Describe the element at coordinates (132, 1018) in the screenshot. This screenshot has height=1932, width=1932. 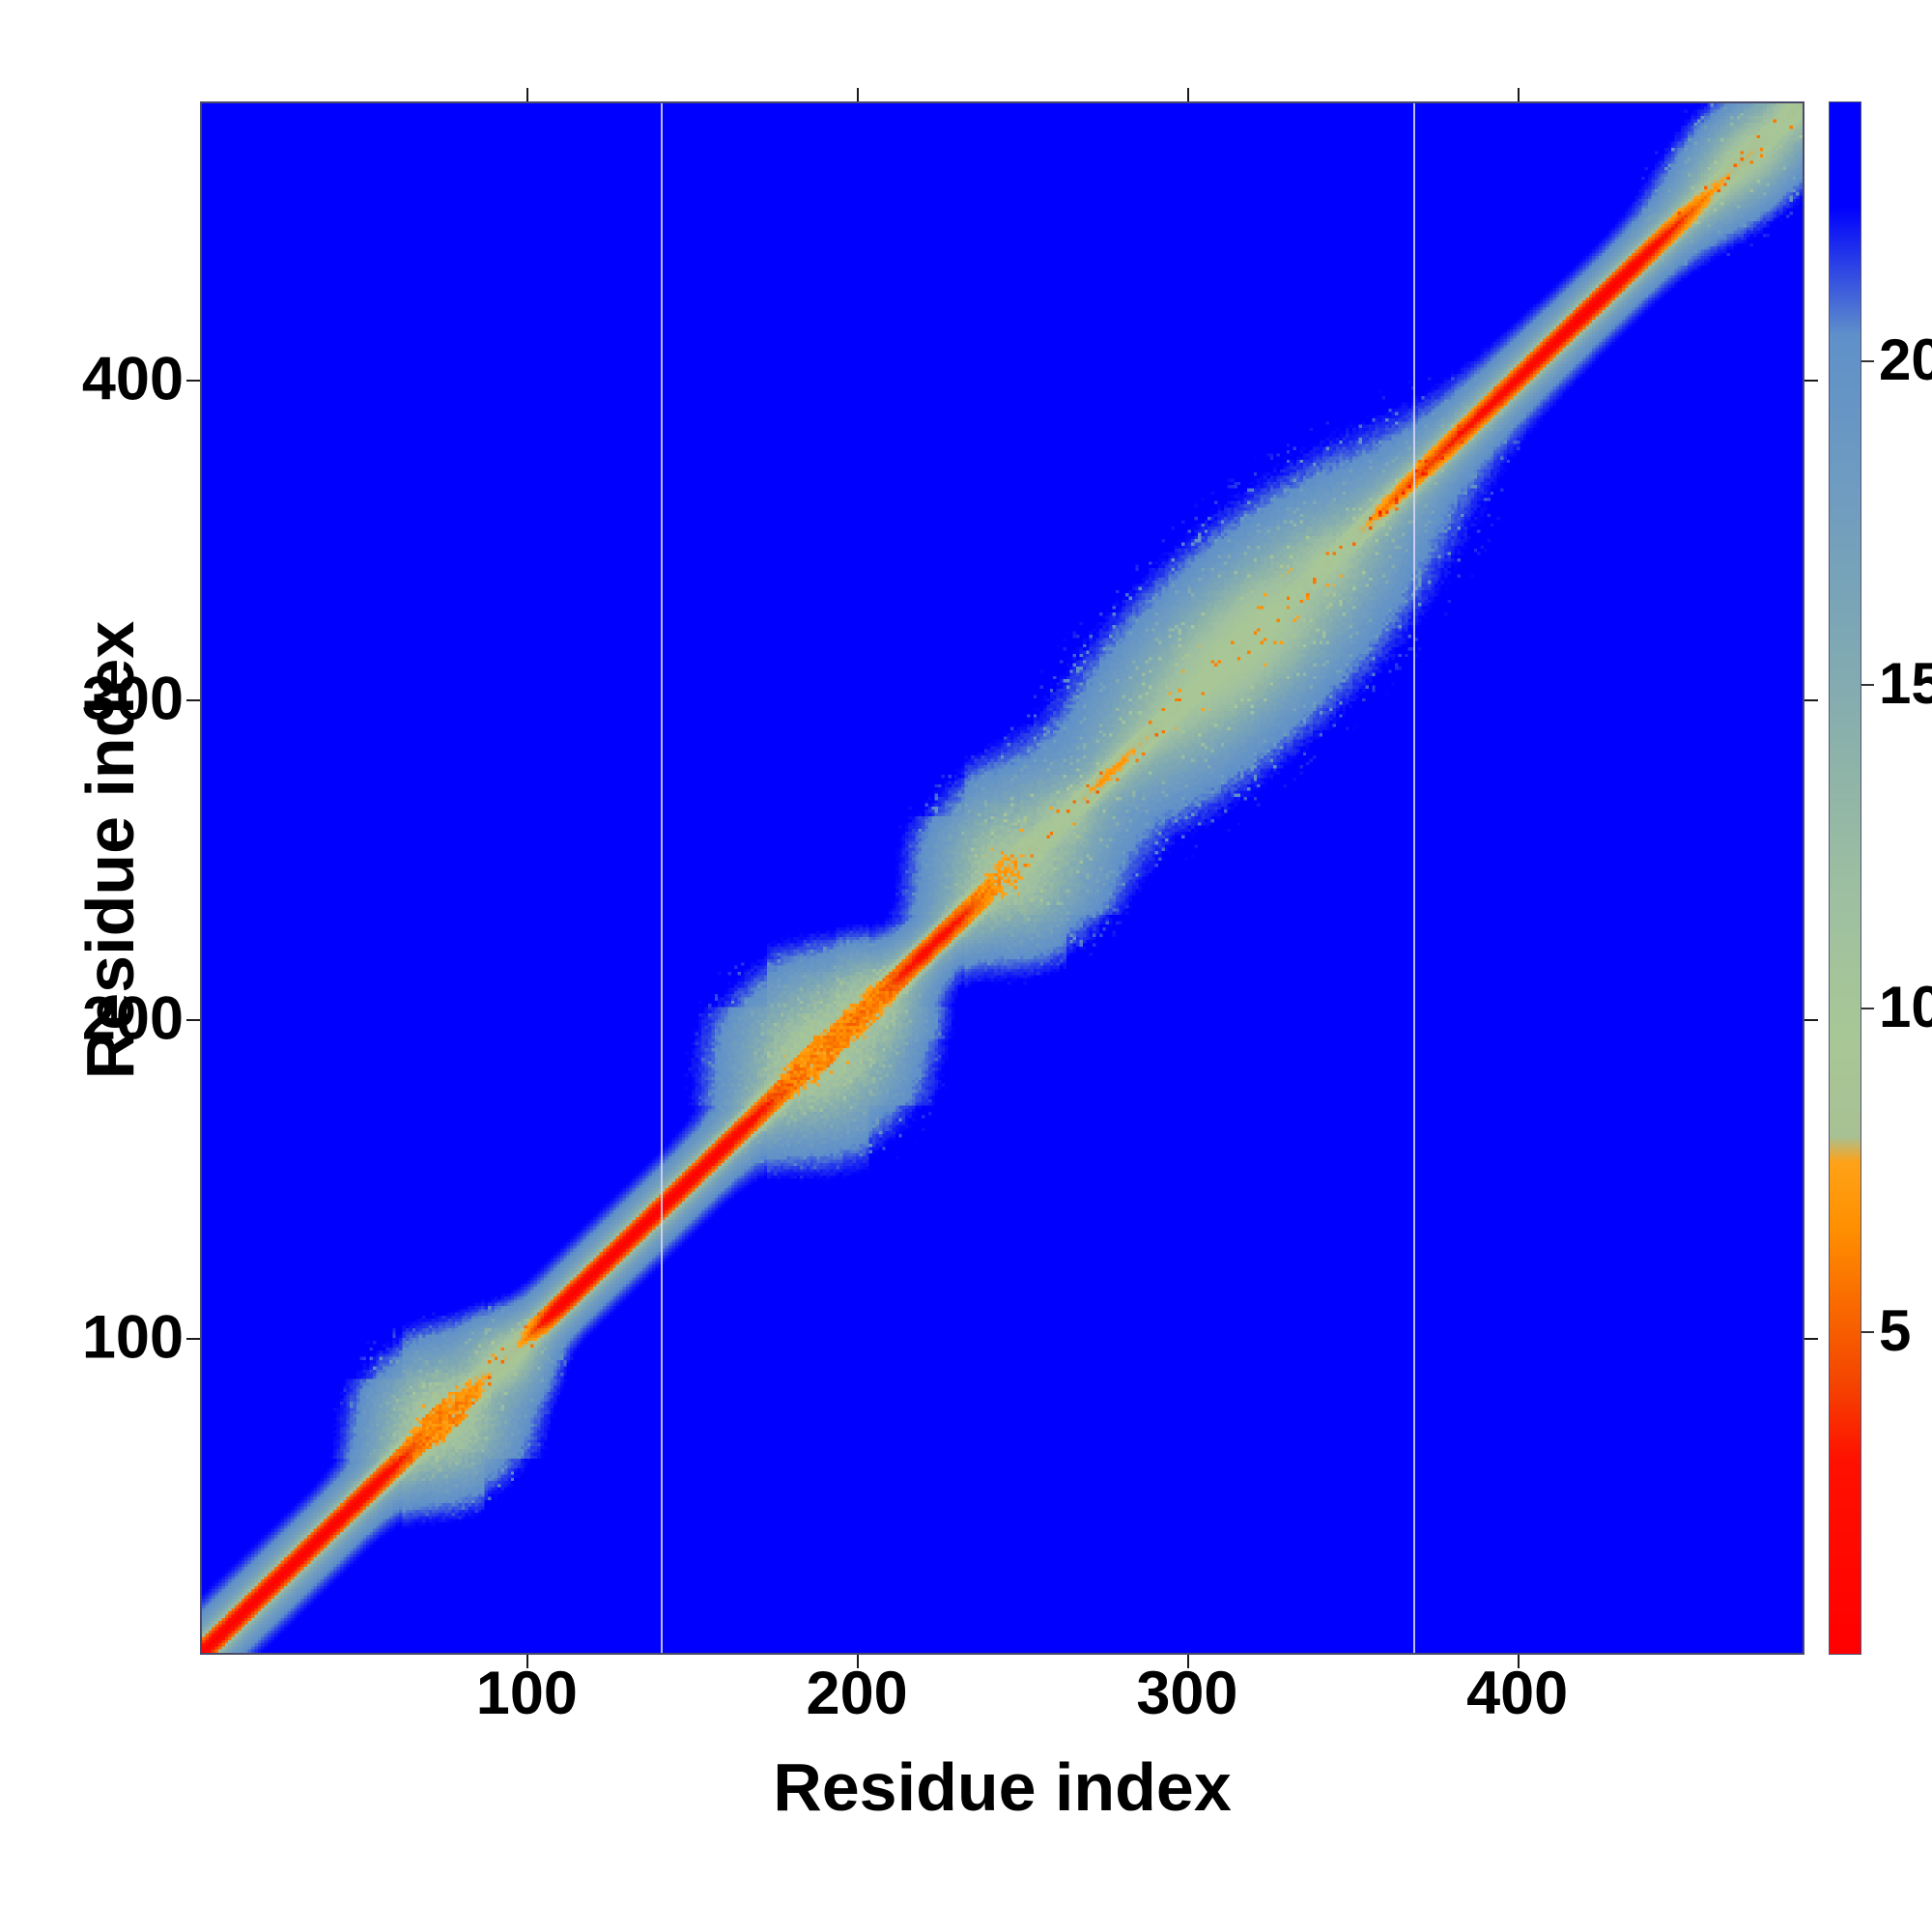
I see `y-tick-label-200: 200` at that location.